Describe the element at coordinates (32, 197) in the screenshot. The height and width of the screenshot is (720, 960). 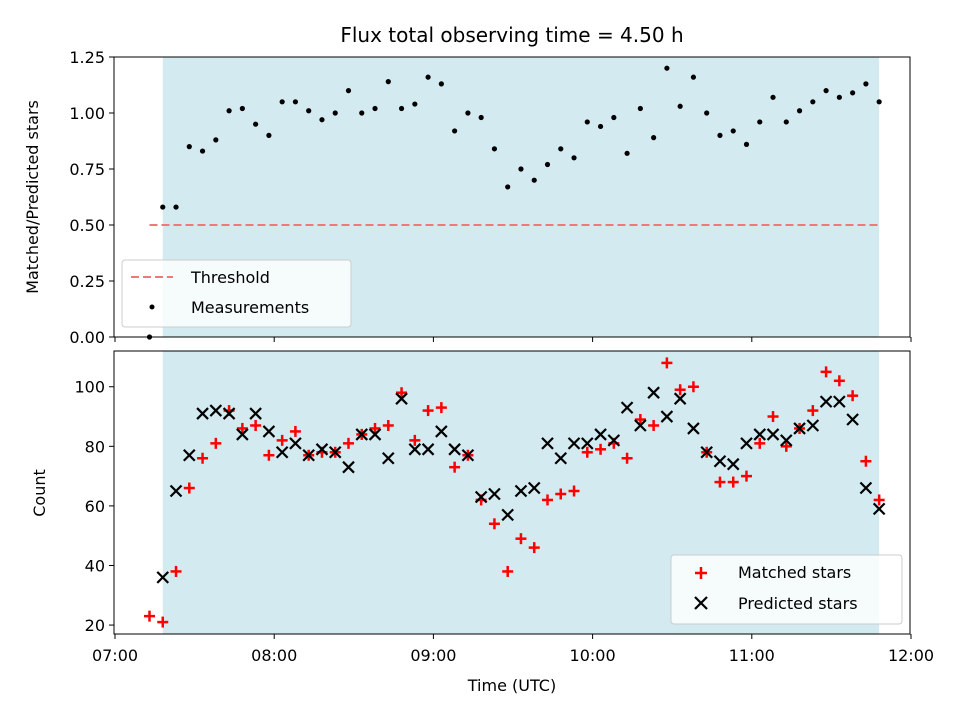
I see `top-y-axis-label: Matched/Predicted stars` at that location.